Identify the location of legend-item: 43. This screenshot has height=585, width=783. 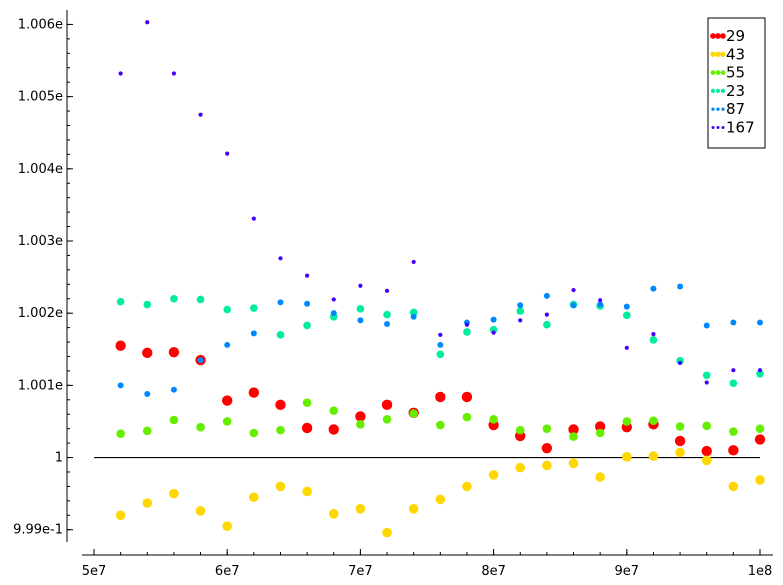
(727, 54).